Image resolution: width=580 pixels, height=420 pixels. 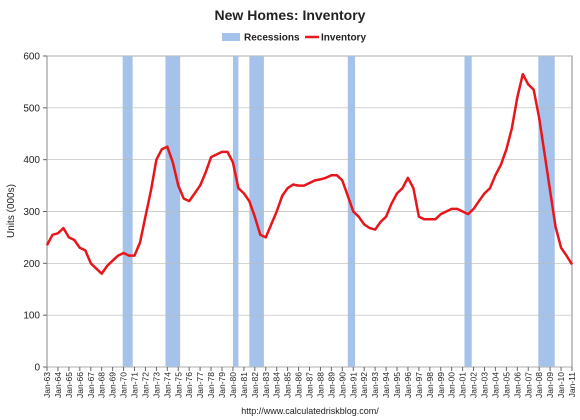 What do you see at coordinates (539, 385) in the screenshot?
I see `x-tick-label: Jan-08` at bounding box center [539, 385].